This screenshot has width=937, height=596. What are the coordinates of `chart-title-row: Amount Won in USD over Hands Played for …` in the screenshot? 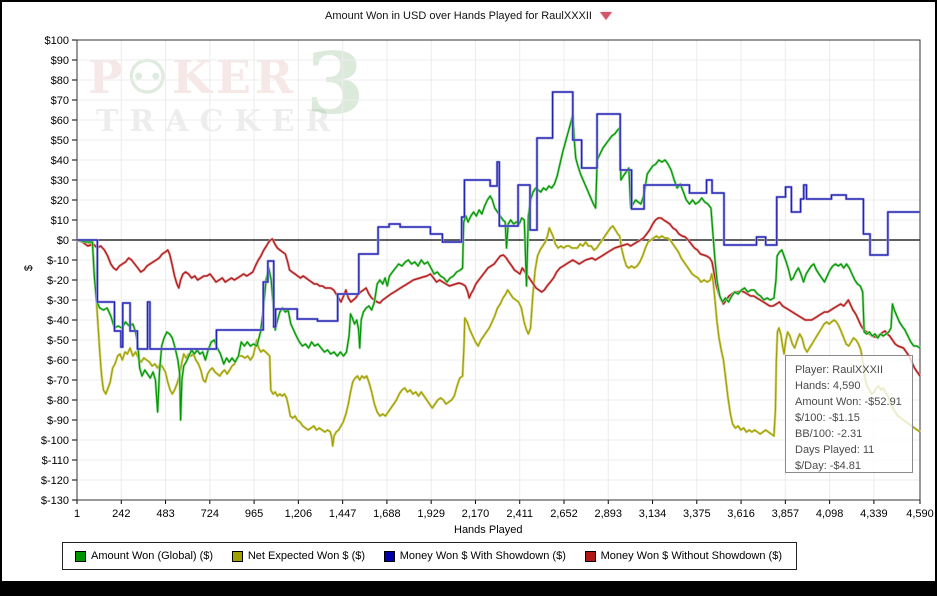 It's located at (468, 16).